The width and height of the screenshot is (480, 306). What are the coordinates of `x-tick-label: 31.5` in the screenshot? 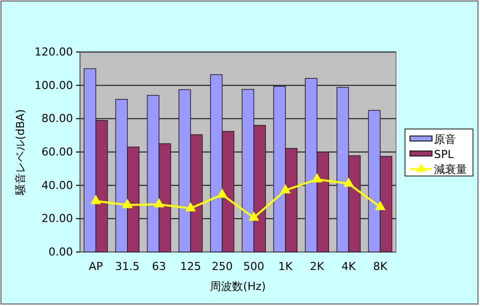 It's located at (127, 266).